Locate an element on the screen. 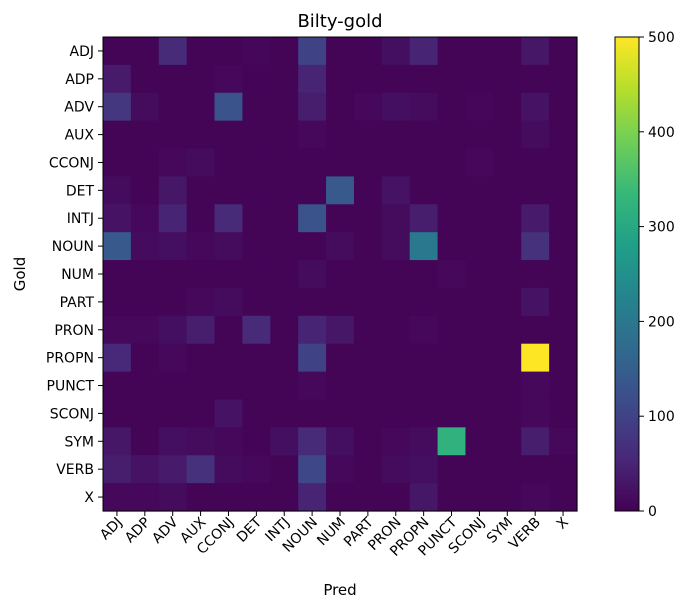  heatmap-cell-sconj-sym is located at coordinates (507, 413).